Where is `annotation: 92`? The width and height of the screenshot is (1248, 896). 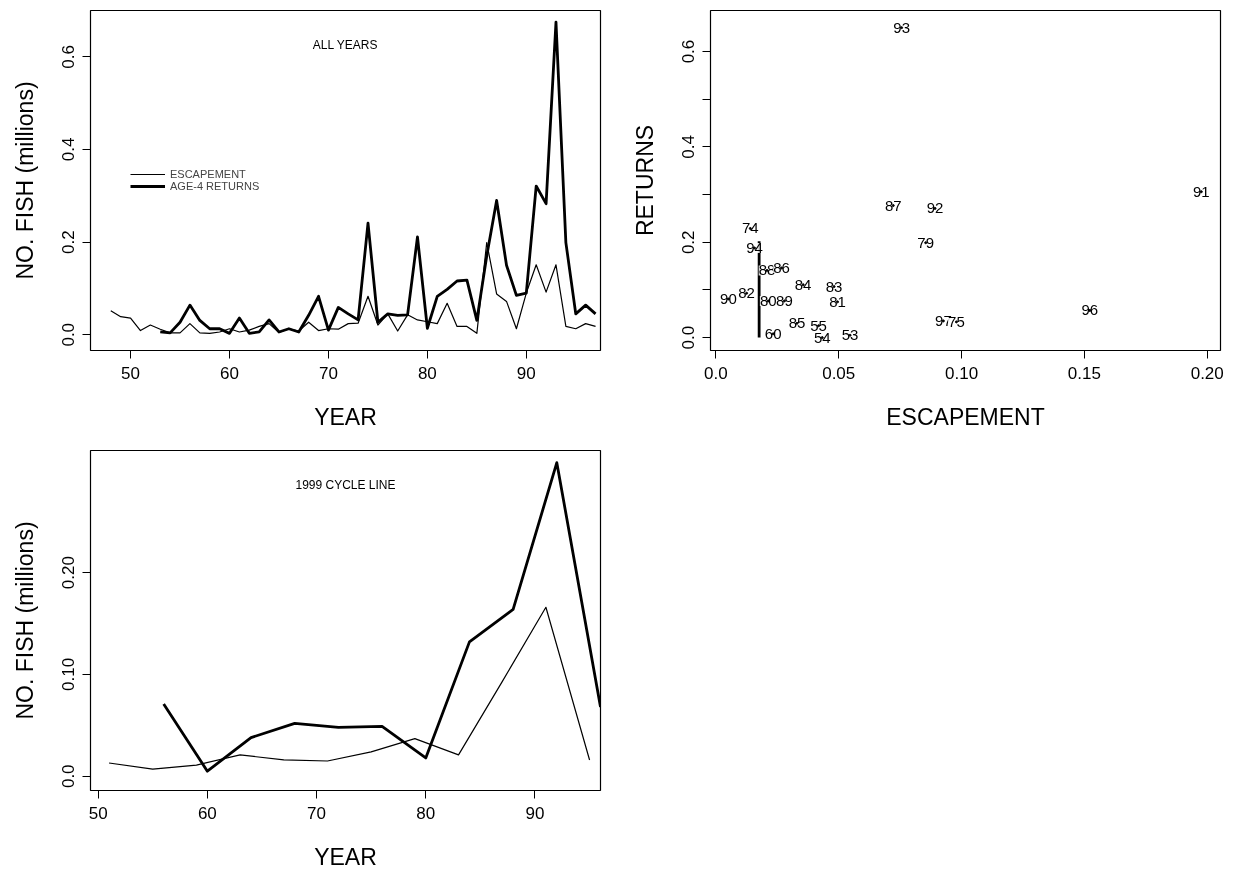 annotation: 92 is located at coordinates (935, 208).